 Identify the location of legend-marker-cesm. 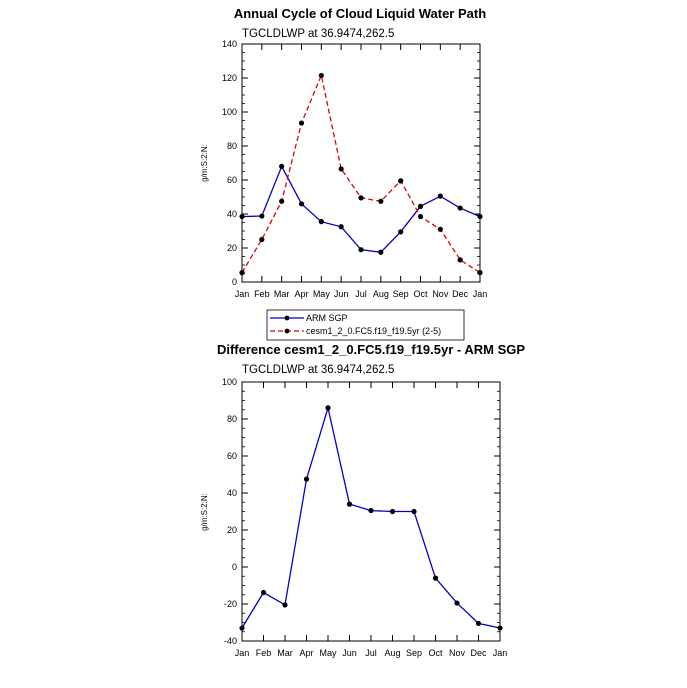
(287, 331).